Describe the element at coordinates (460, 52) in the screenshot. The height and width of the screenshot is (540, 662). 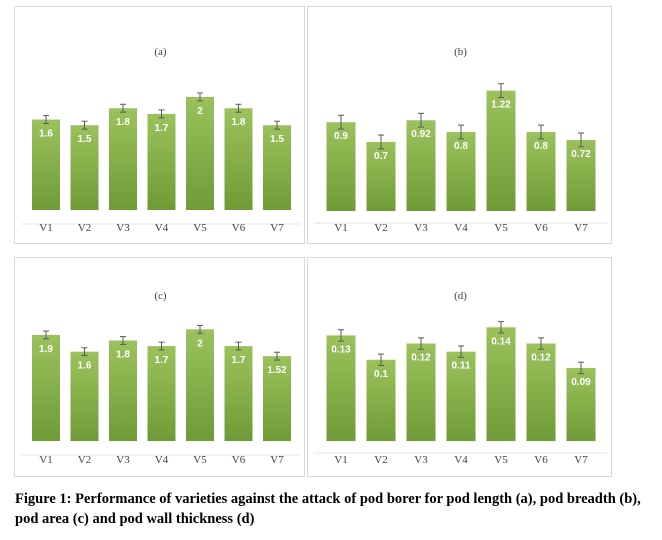
I see `chart-title: (b)` at that location.